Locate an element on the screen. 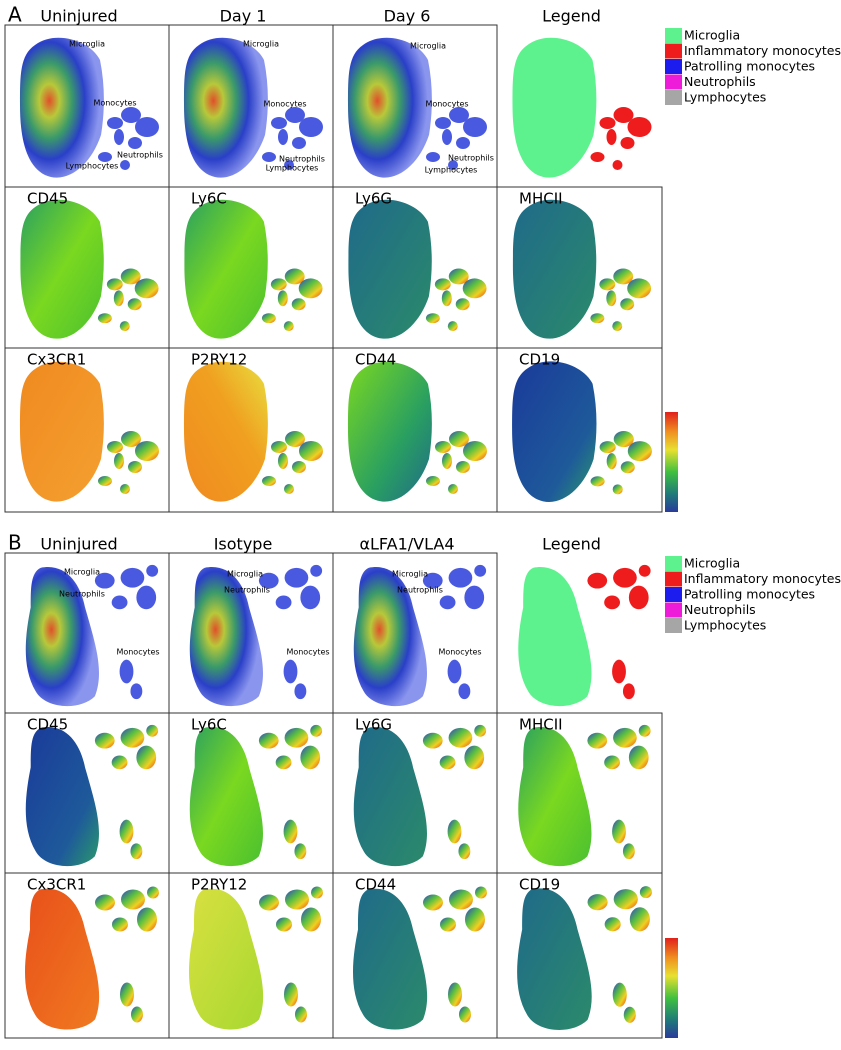  column-title: Isotype is located at coordinates (243, 544).